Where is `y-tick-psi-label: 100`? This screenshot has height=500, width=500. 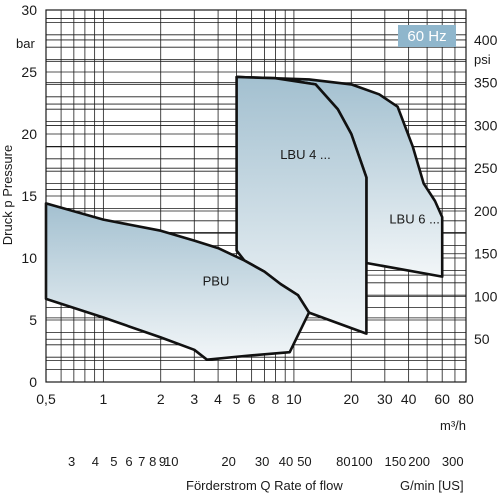
y-tick-psi-label: 100 is located at coordinates (486, 296).